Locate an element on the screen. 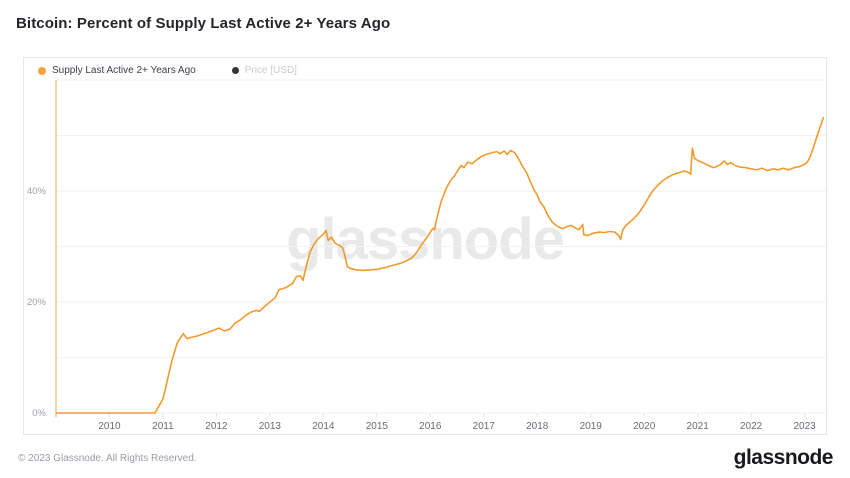  copyright-text: © 2023 Glassnode. All Rights Reserved. is located at coordinates (107, 458).